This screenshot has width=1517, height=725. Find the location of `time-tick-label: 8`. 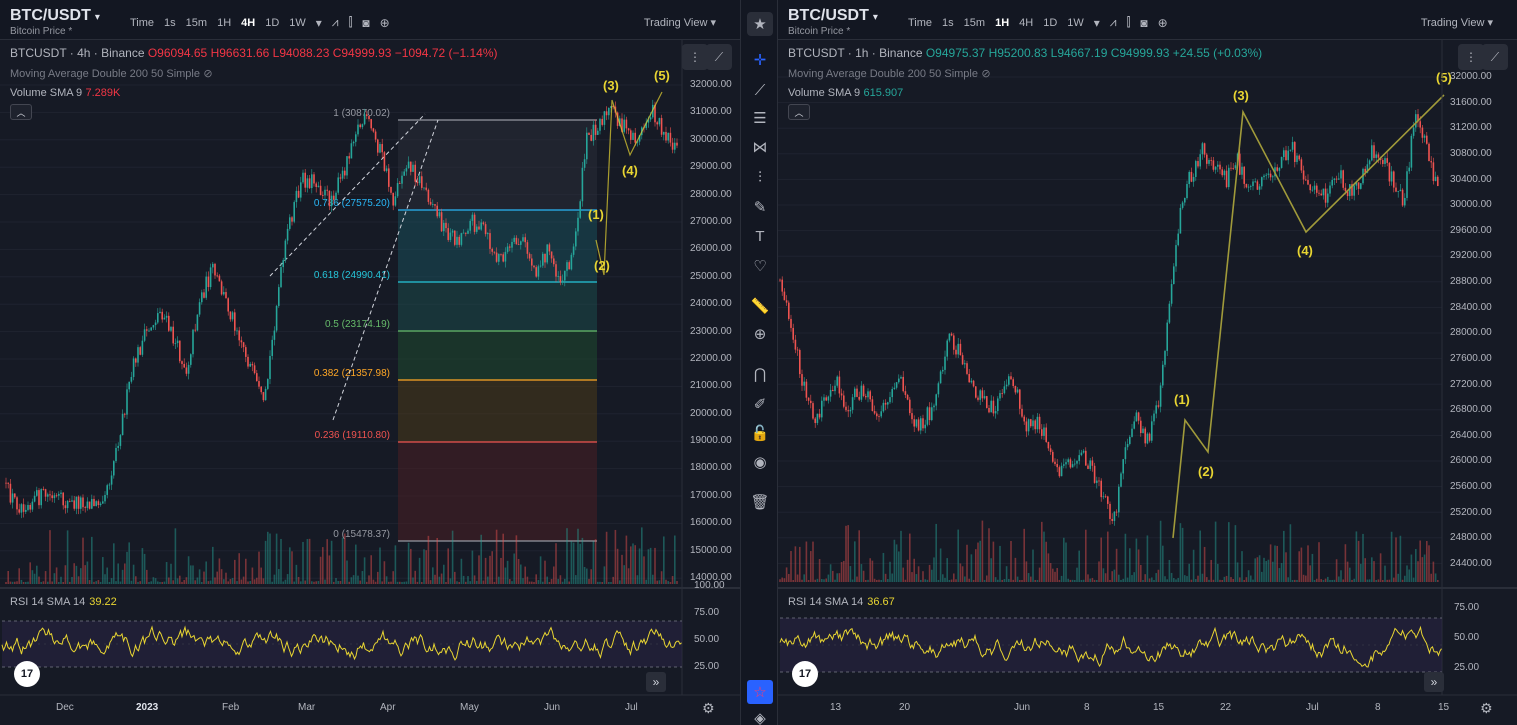

time-tick-label: 8 is located at coordinates (1378, 707).